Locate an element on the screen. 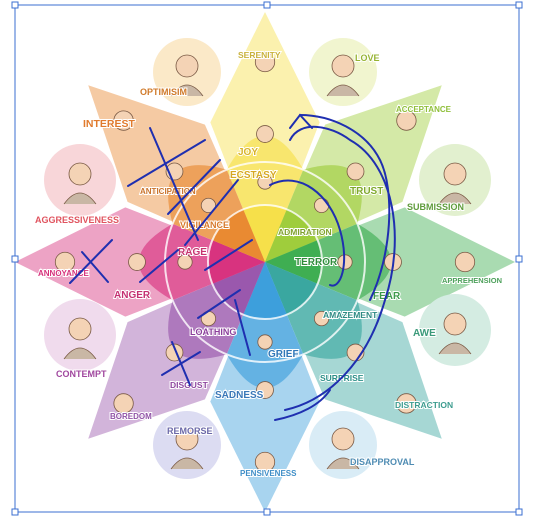 The height and width of the screenshot is (522, 535). label-aggressiveness: AGGRESSIVENESS is located at coordinates (77, 220).